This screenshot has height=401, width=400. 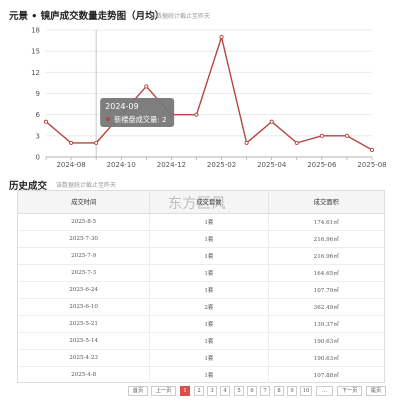 What do you see at coordinates (38, 115) in the screenshot?
I see `y-tick-label: 6` at bounding box center [38, 115].